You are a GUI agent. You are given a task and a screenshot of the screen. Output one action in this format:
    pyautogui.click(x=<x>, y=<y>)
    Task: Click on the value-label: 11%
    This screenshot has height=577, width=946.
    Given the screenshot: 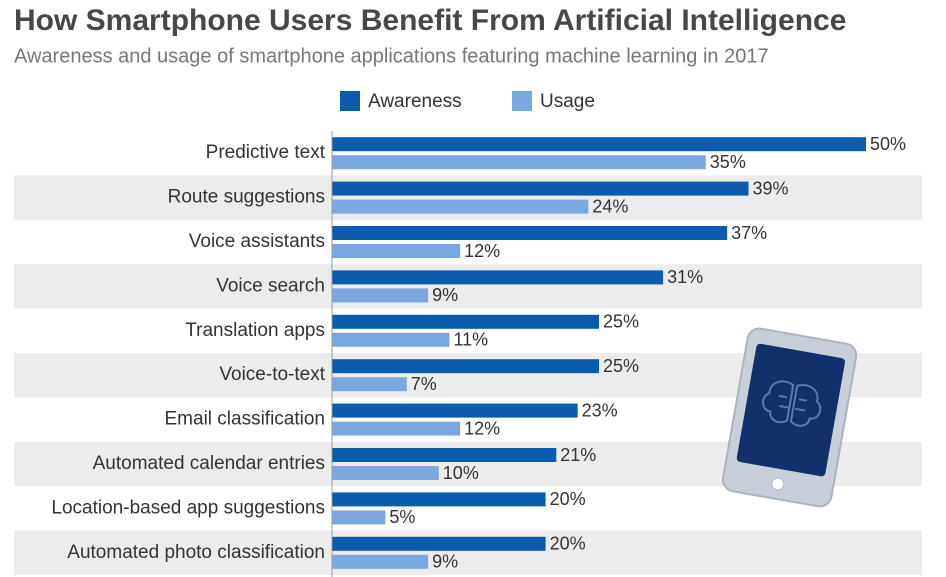 What is the action you would take?
    pyautogui.click(x=470, y=340)
    